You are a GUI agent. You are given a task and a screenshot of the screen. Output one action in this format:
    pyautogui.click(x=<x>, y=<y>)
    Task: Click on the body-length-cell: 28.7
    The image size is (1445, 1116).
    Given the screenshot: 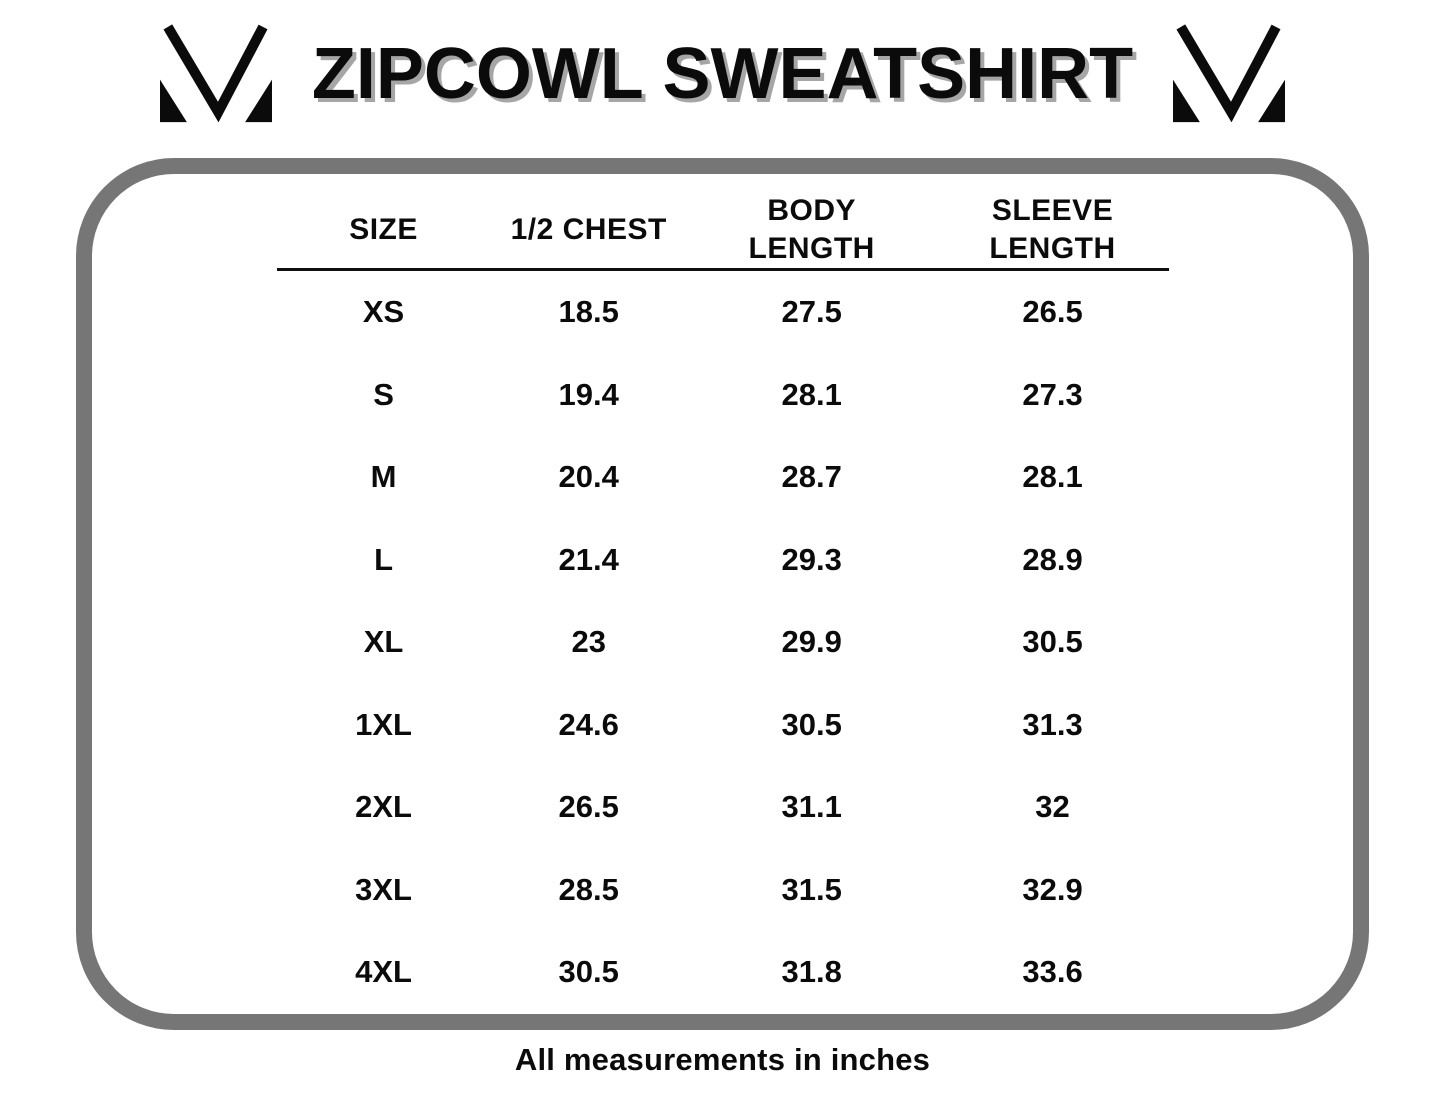 What is the action you would take?
    pyautogui.click(x=811, y=477)
    